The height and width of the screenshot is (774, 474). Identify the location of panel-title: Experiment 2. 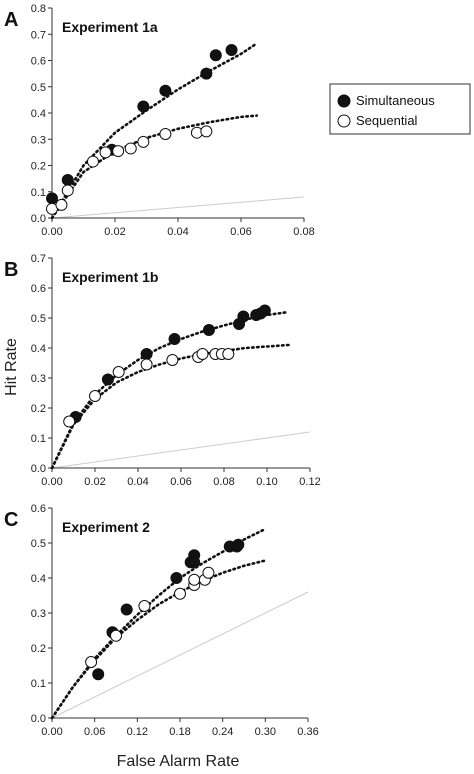
(106, 527).